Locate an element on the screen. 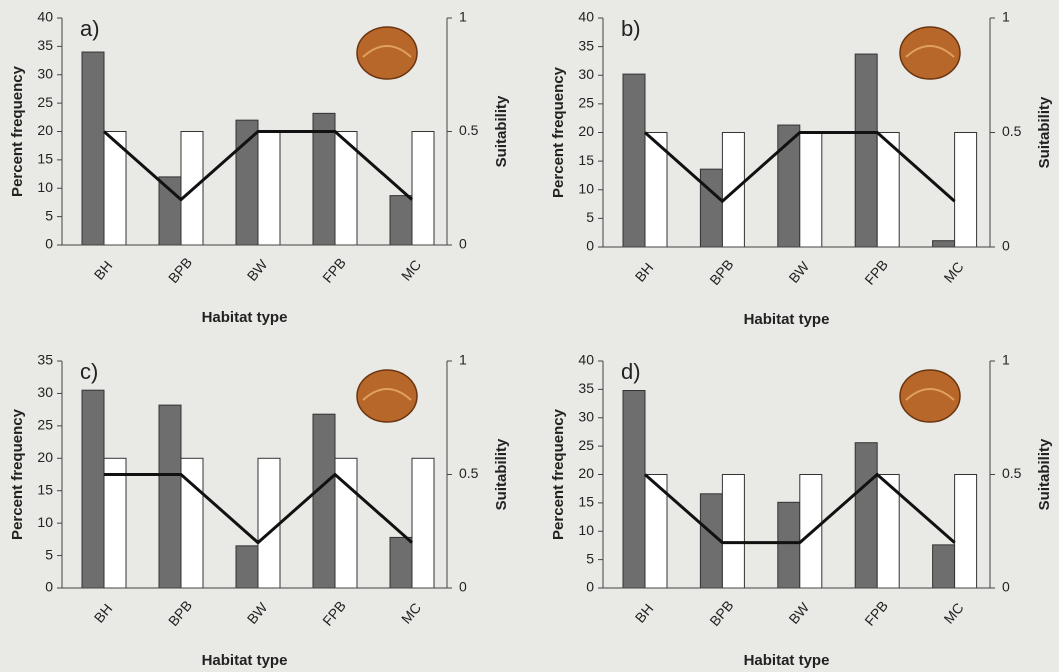 This screenshot has height=672, width=1059. panel-label: b) is located at coordinates (631, 28).